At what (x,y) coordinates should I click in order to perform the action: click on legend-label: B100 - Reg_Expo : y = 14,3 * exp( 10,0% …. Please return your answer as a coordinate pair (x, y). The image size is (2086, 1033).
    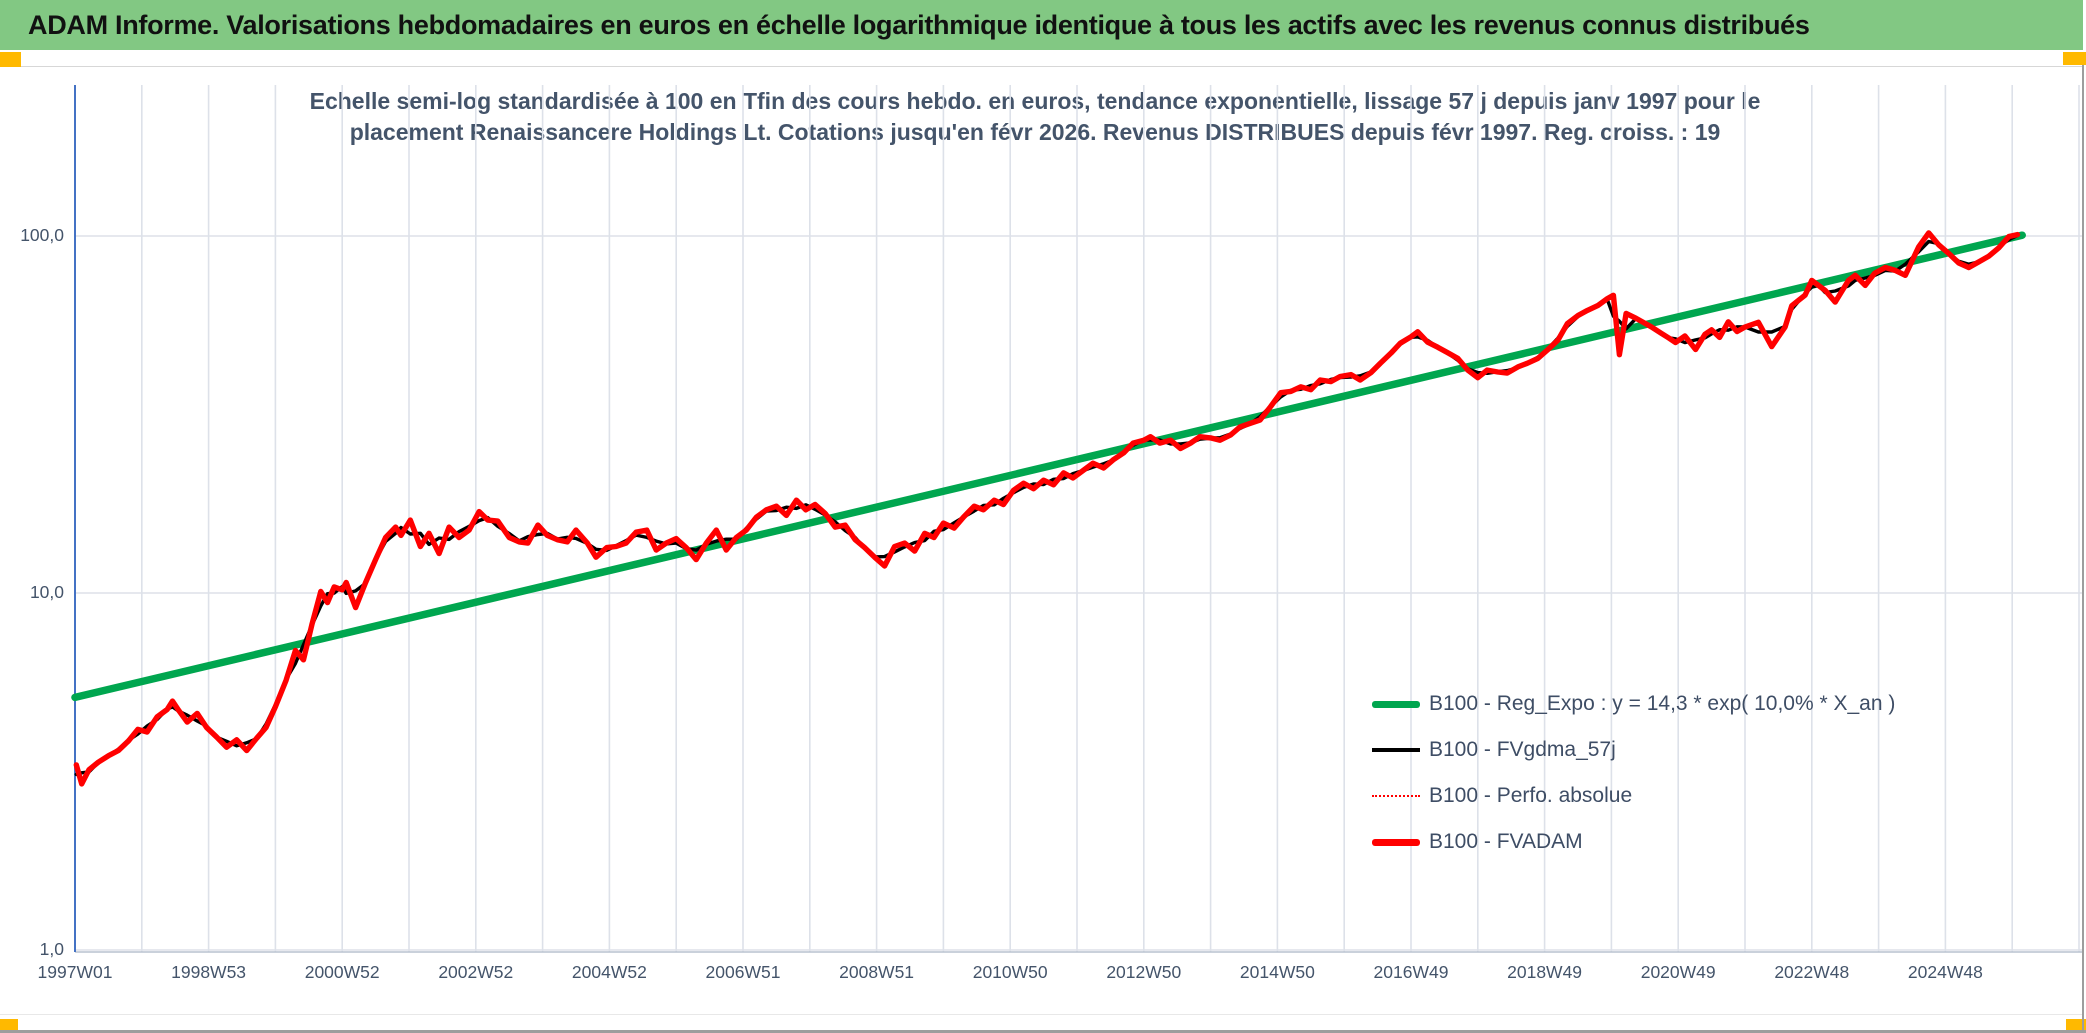
    Looking at the image, I should click on (1662, 703).